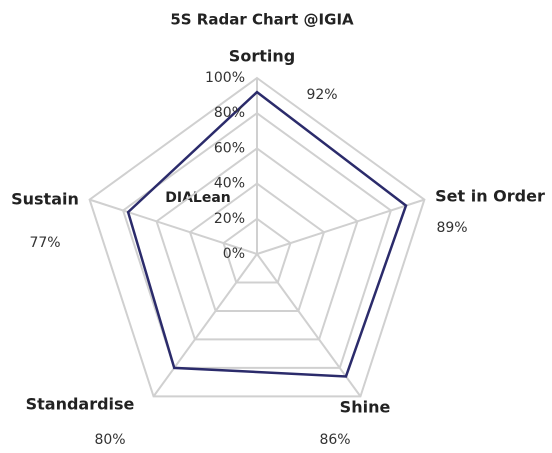 This screenshot has width=552, height=453. What do you see at coordinates (365, 407) in the screenshot?
I see `category-label: Shine` at bounding box center [365, 407].